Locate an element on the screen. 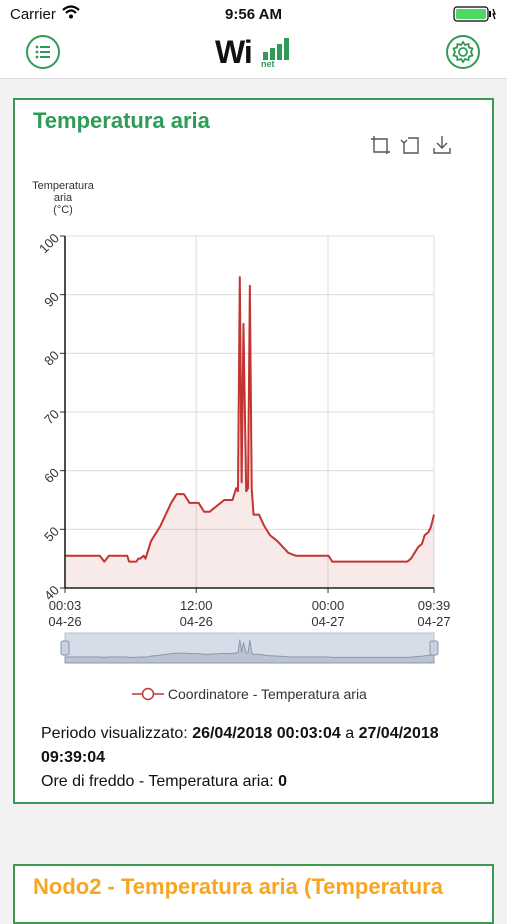 This screenshot has width=507, height=924. hamburger-icon is located at coordinates (42, 52).